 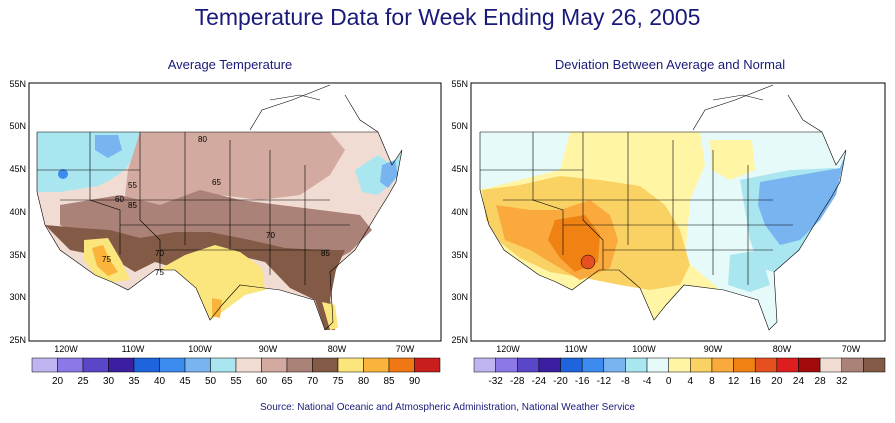 What do you see at coordinates (678, 349) in the screenshot?
I see `right-lon-axis: 120W 110W 100W 90W 80W 70W` at bounding box center [678, 349].